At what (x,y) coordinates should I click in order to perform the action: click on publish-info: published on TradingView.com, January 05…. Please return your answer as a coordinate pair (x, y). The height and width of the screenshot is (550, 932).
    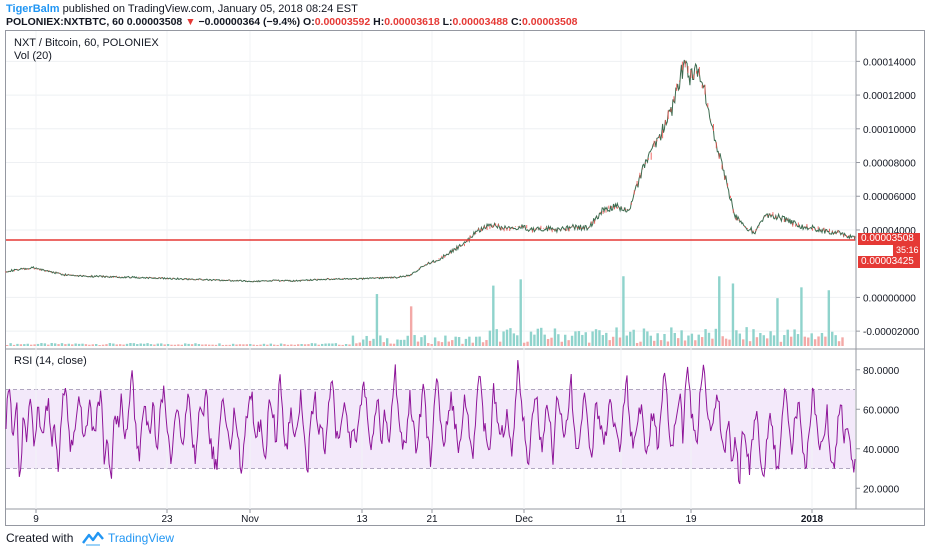
    Looking at the image, I should click on (208, 9).